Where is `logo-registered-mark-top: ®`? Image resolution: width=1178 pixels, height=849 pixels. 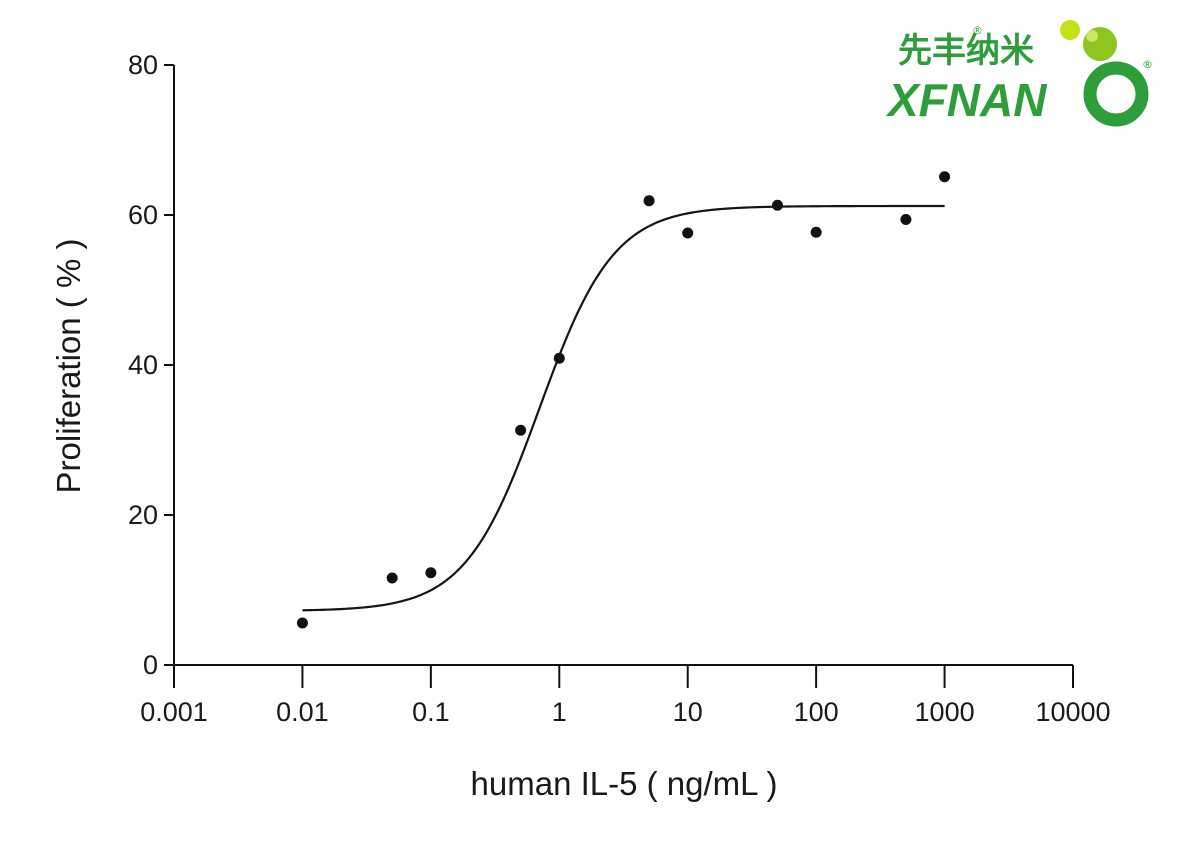 logo-registered-mark-top: ® is located at coordinates (977, 30).